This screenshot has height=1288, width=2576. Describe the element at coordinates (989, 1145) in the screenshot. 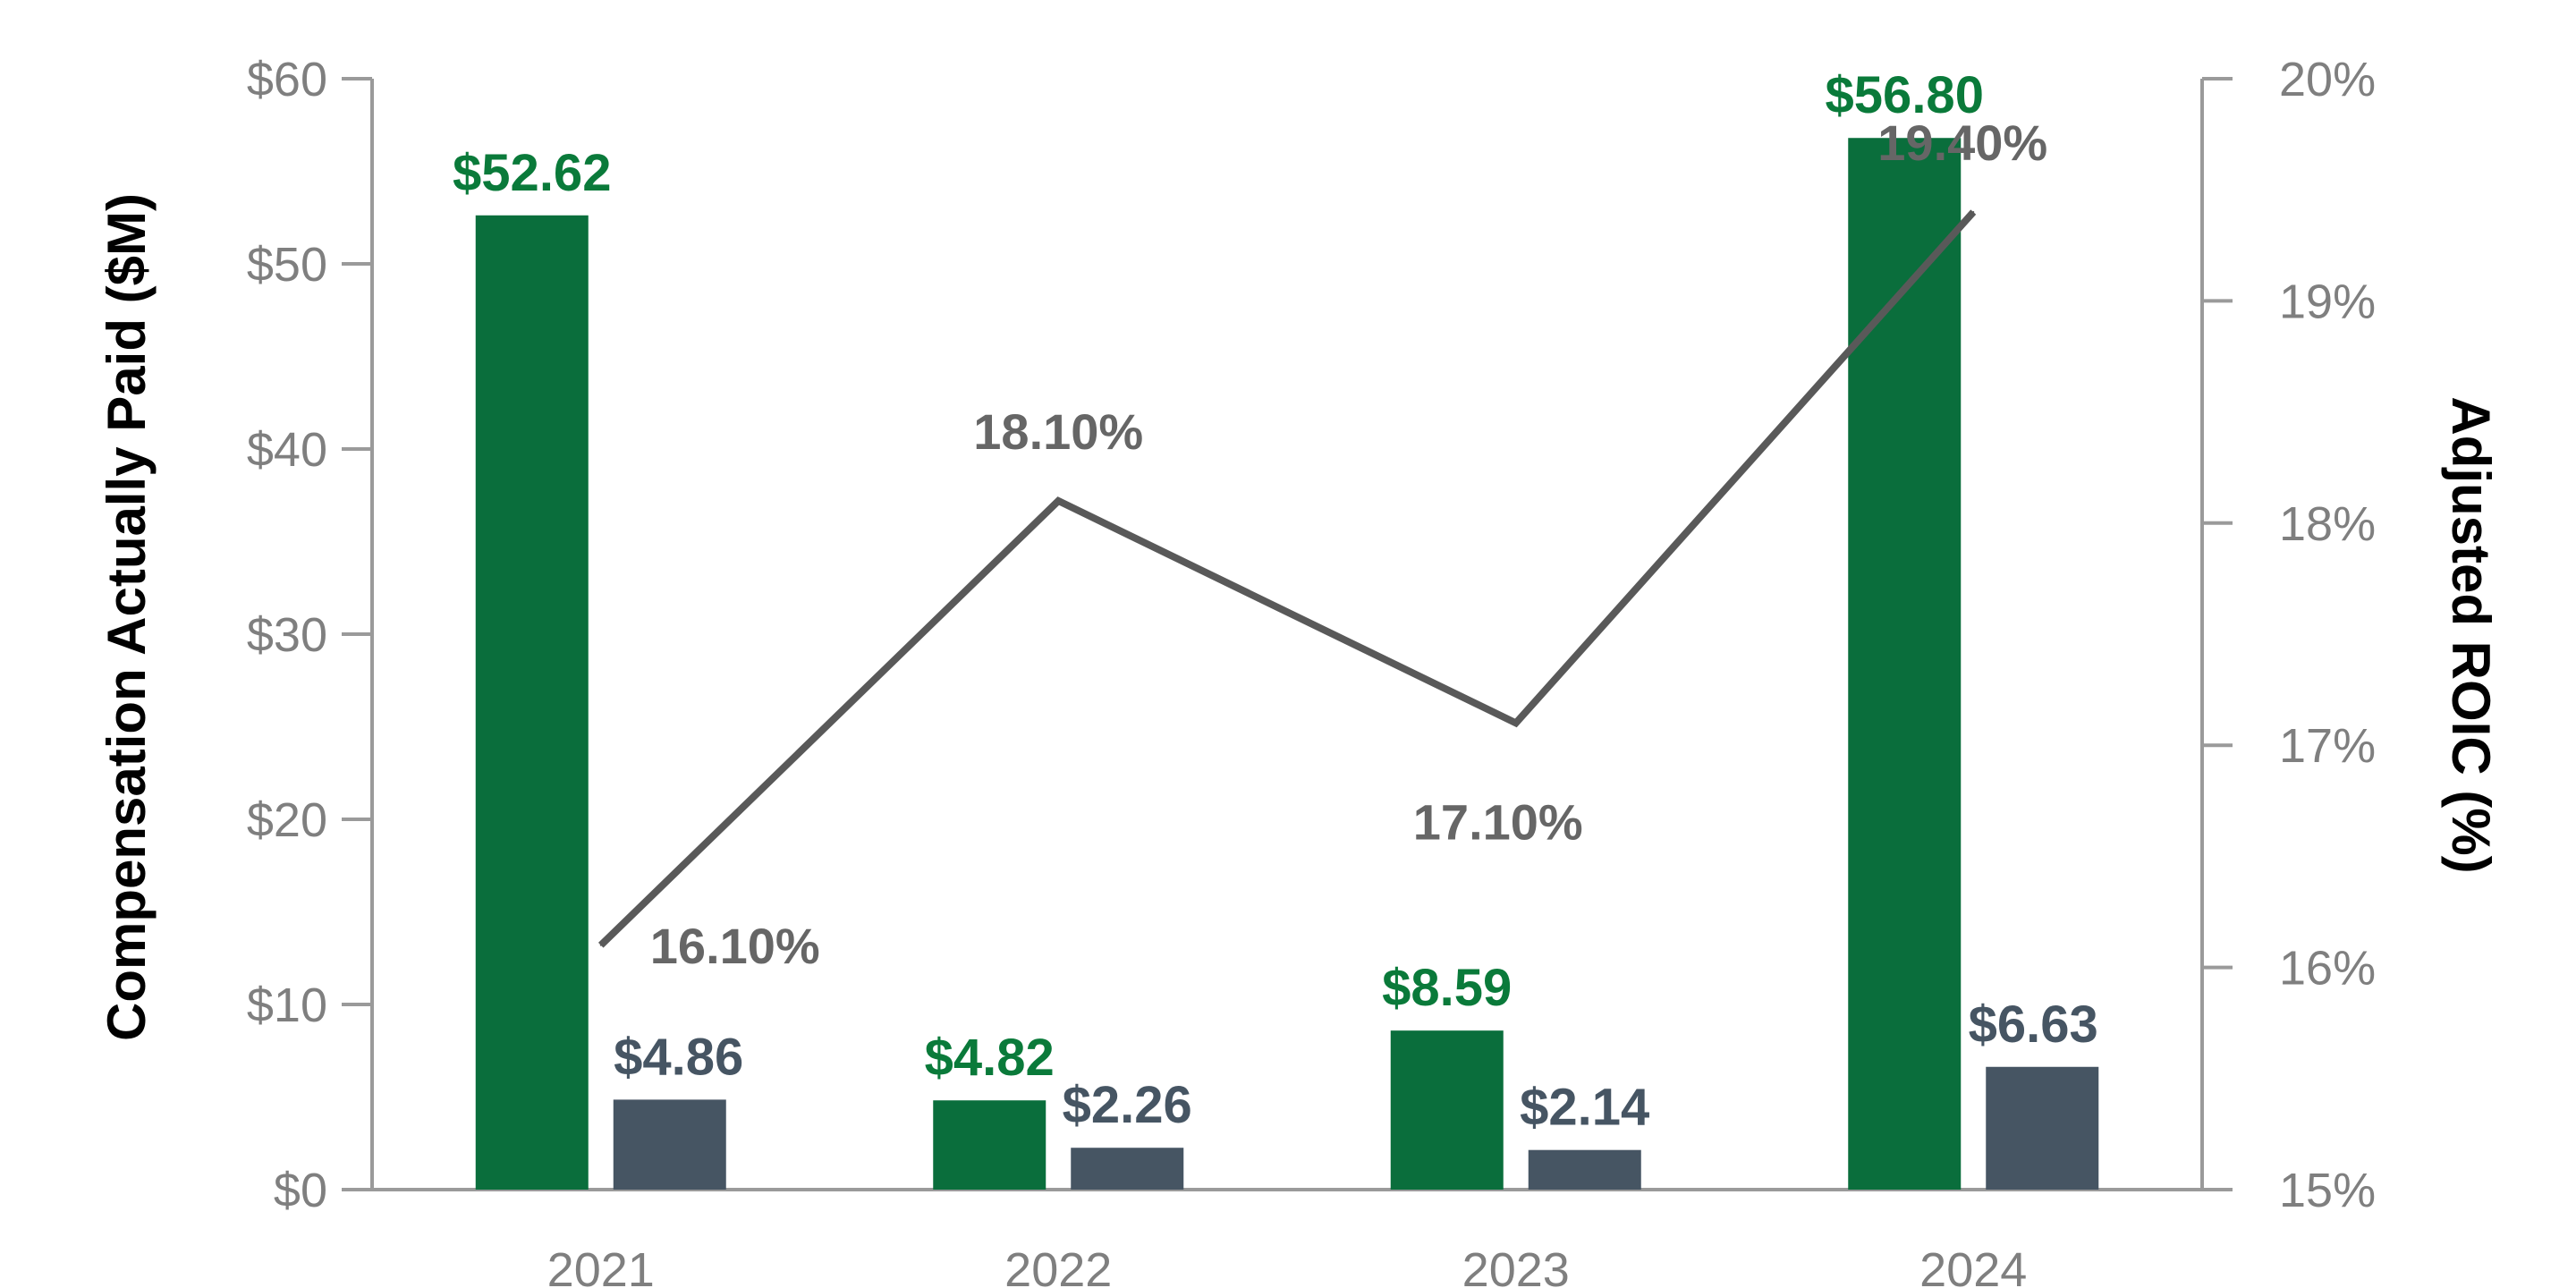

I see `bar-green-2022` at that location.